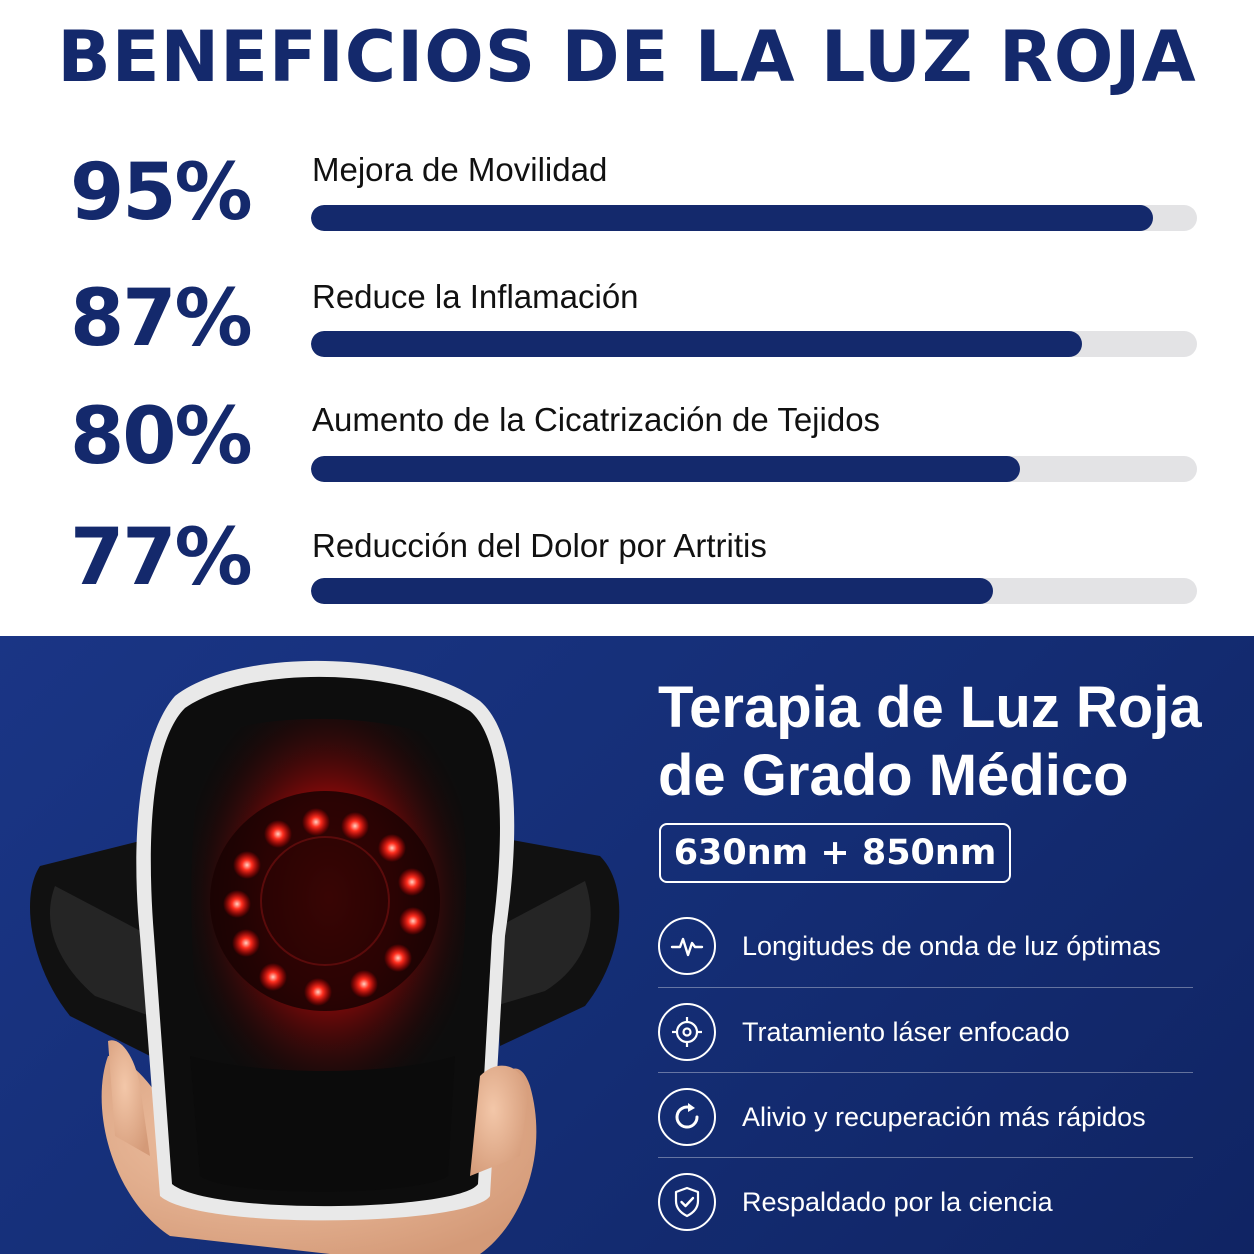 Image resolution: width=1254 pixels, height=1254 pixels. What do you see at coordinates (161, 437) in the screenshot?
I see `stat-percent: 80%` at bounding box center [161, 437].